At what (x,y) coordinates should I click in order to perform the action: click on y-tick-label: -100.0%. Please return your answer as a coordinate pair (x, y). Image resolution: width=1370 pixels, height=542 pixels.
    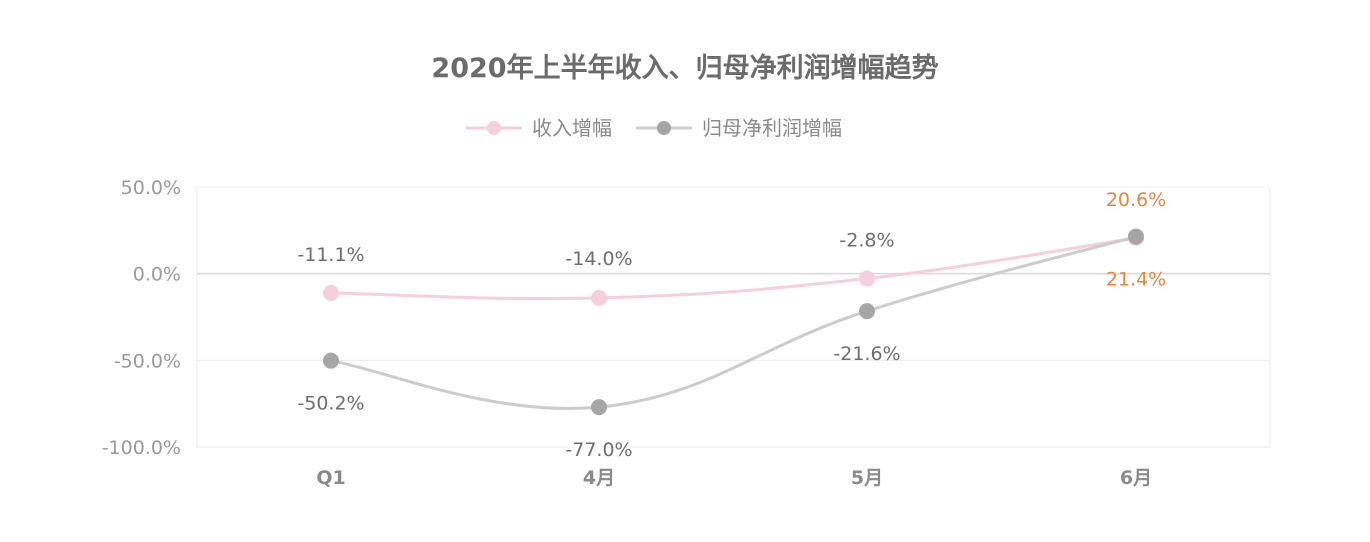
    Looking at the image, I should click on (141, 448).